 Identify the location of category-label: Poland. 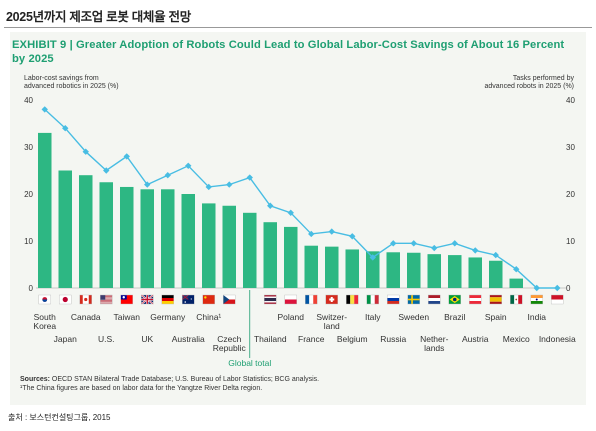
(291, 317).